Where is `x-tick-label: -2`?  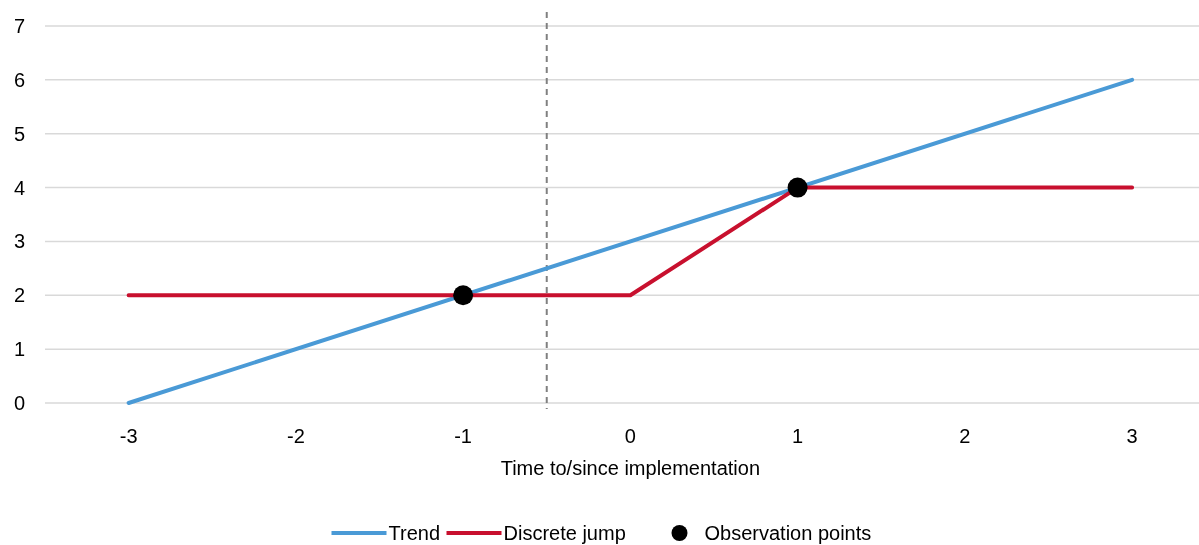
x-tick-label: -2 is located at coordinates (295, 436).